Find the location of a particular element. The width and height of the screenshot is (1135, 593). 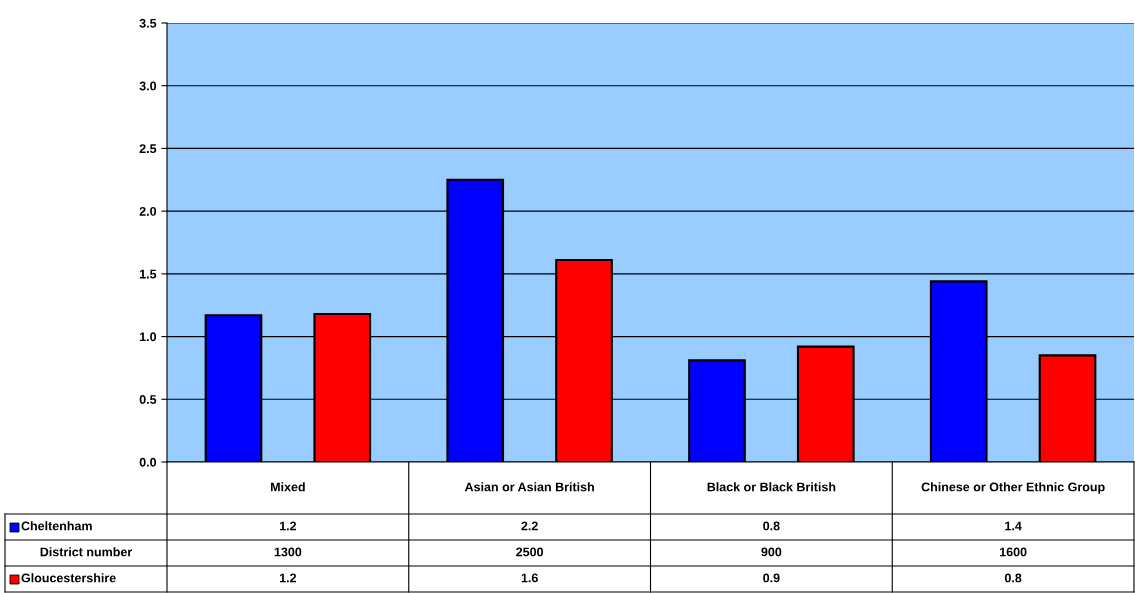

text: District number is located at coordinates (86, 552).